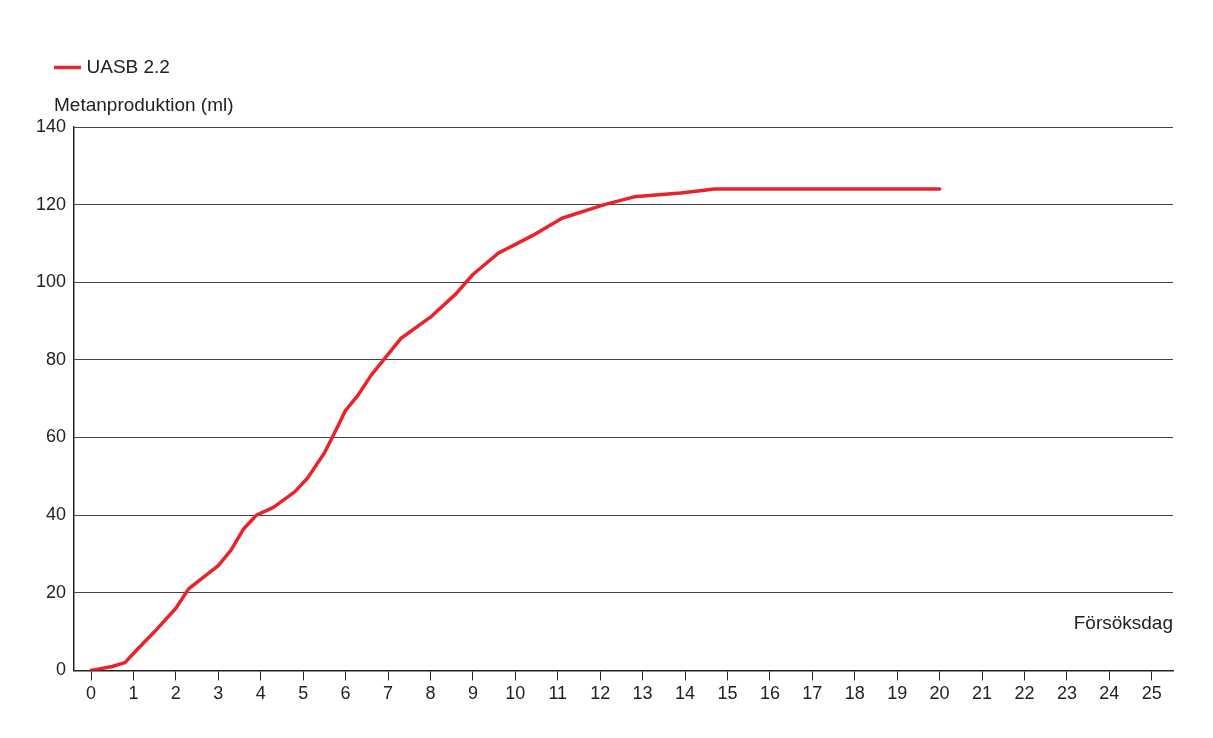 The height and width of the screenshot is (738, 1213). I want to click on x-tick-label: 22, so click(1024, 693).